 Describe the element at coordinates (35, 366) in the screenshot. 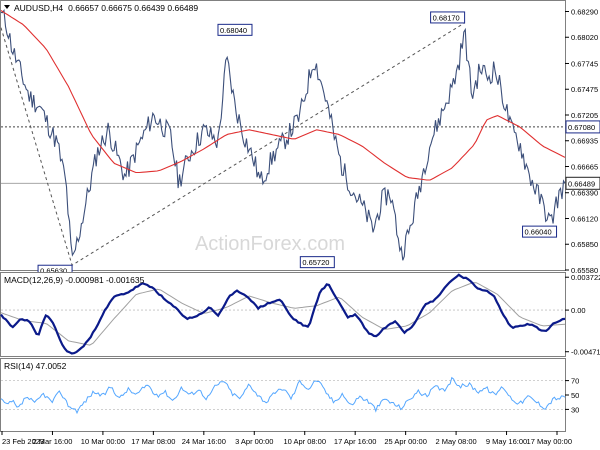

I see `rsi-label: RSI(14) 47.0052` at that location.